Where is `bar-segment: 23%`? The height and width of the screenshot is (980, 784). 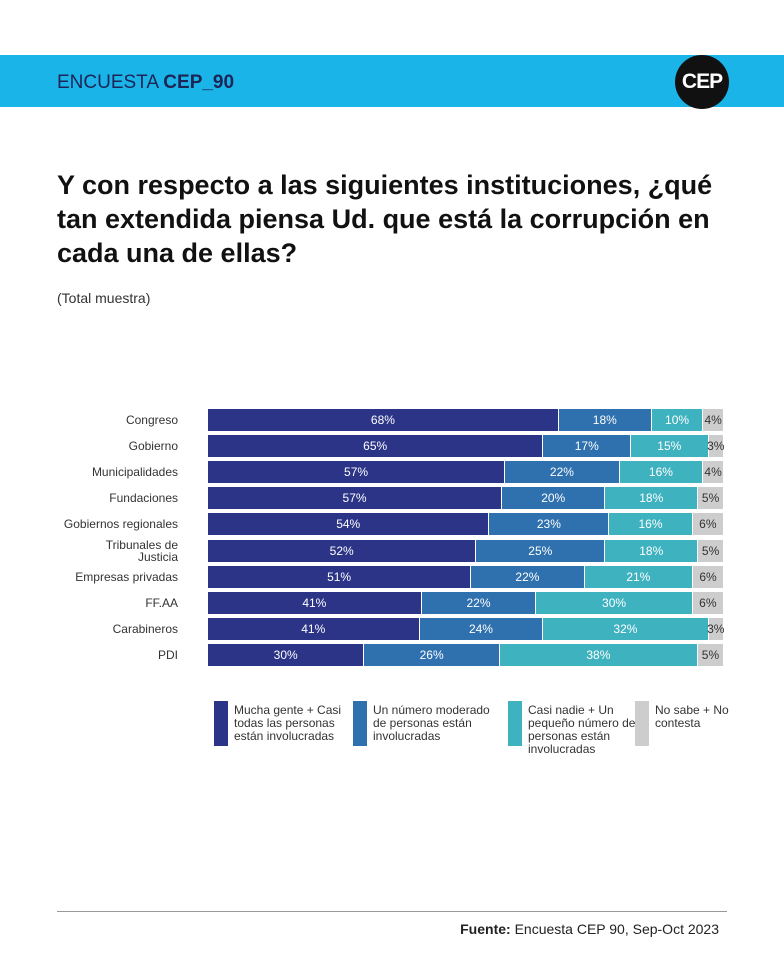 bar-segment: 23% is located at coordinates (549, 524).